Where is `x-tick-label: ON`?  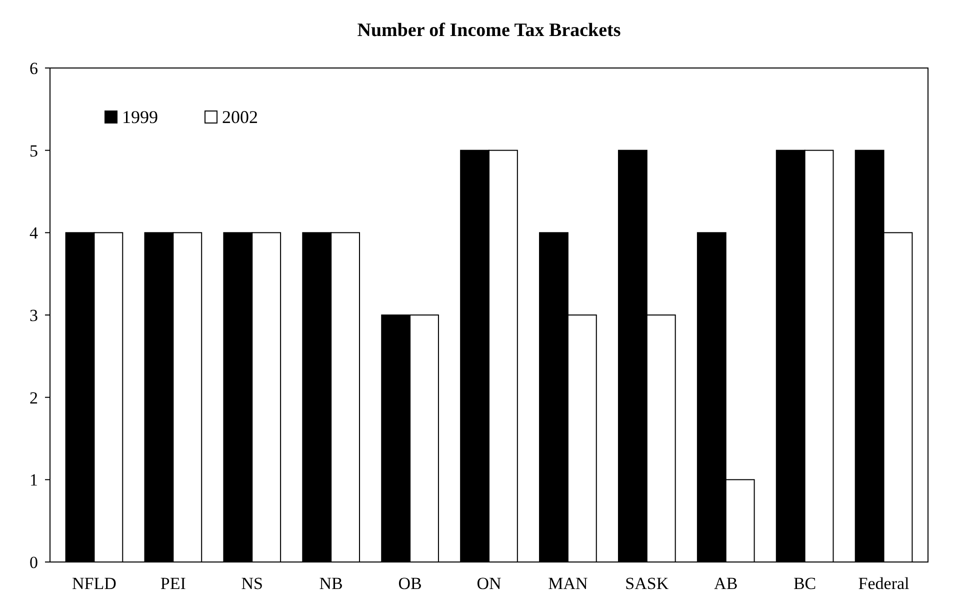 x-tick-label: ON is located at coordinates (489, 583).